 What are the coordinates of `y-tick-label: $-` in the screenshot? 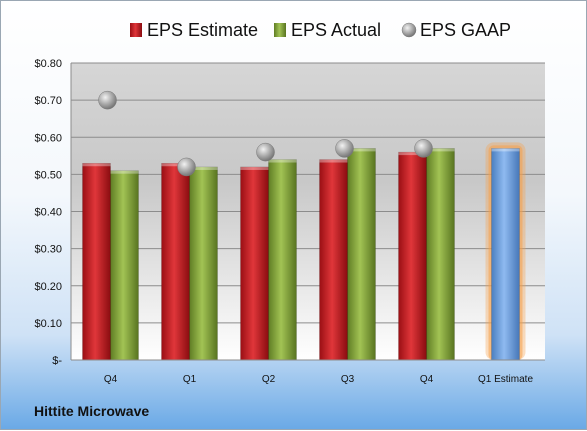 It's located at (57, 361).